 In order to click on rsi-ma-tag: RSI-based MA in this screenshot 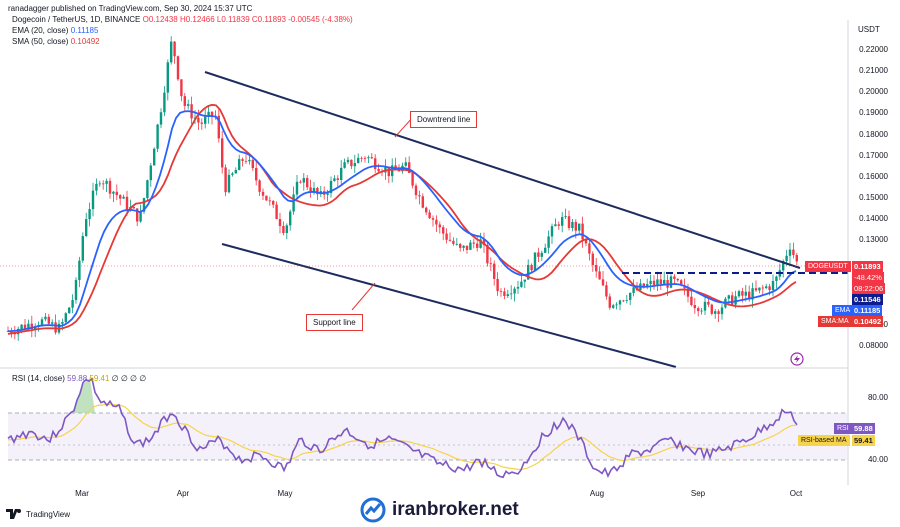, I will do `click(824, 440)`.